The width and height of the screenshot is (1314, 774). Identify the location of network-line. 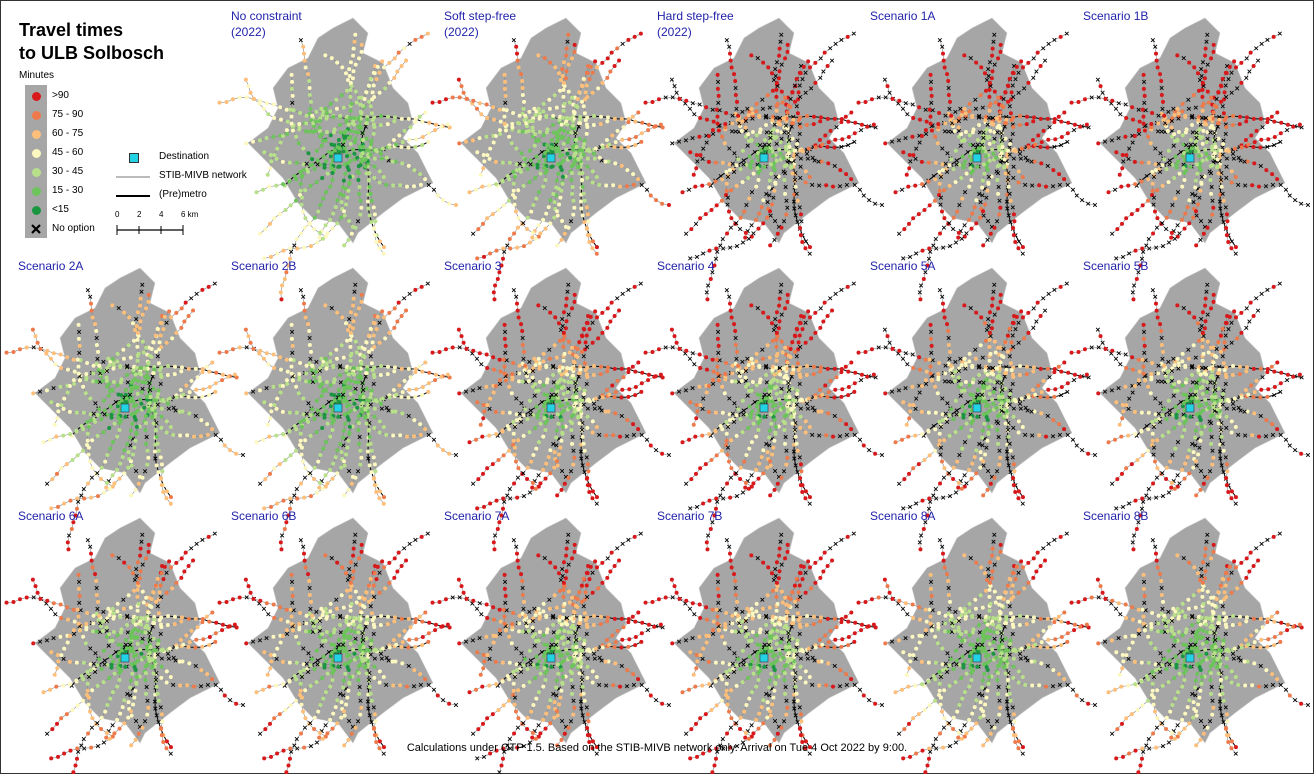
(738, 341).